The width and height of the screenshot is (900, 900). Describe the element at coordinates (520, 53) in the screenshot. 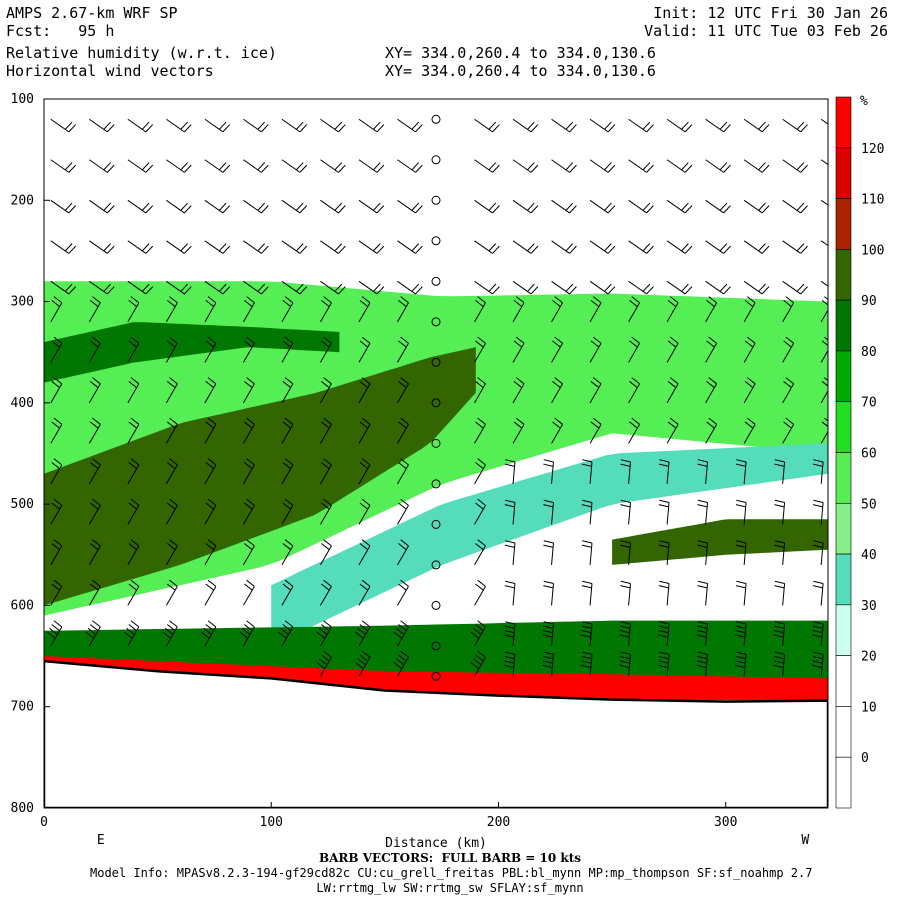

I see `xy-range-1: XY= 334.0,260.4 to 334.0,130.6` at that location.